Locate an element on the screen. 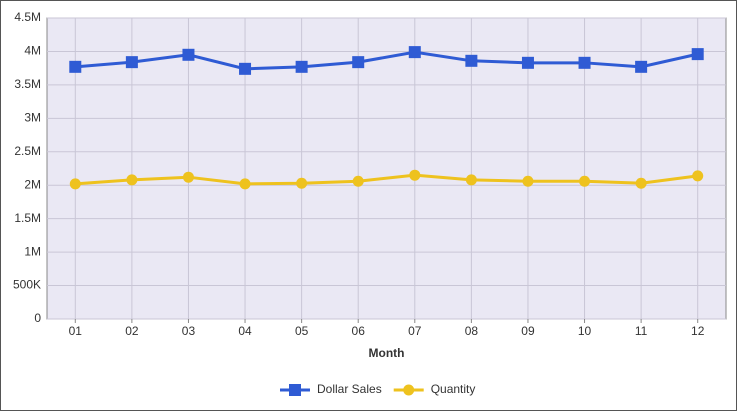 Image resolution: width=737 pixels, height=411 pixels. y-tick-label: 1M is located at coordinates (32, 251).